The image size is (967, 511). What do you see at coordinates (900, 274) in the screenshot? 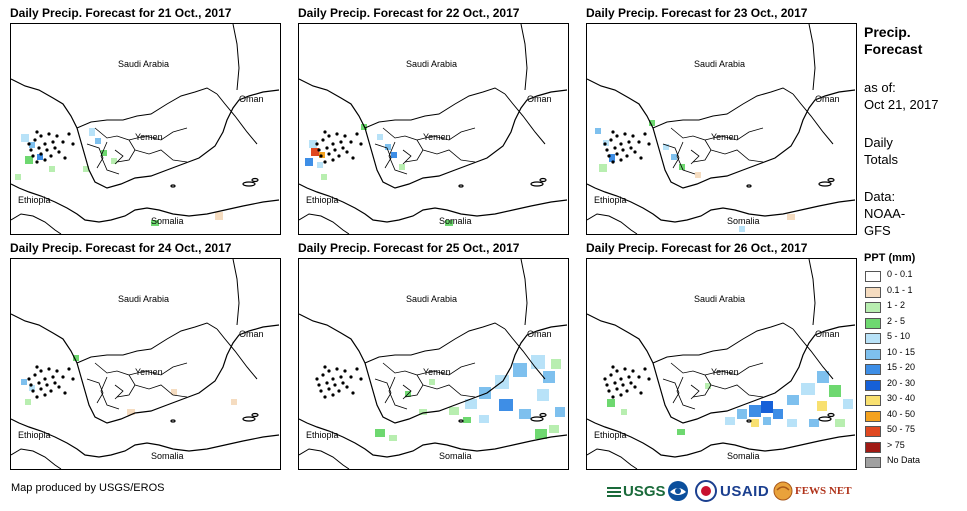
I see `legend-label: 0 - 0.1` at bounding box center [900, 274].